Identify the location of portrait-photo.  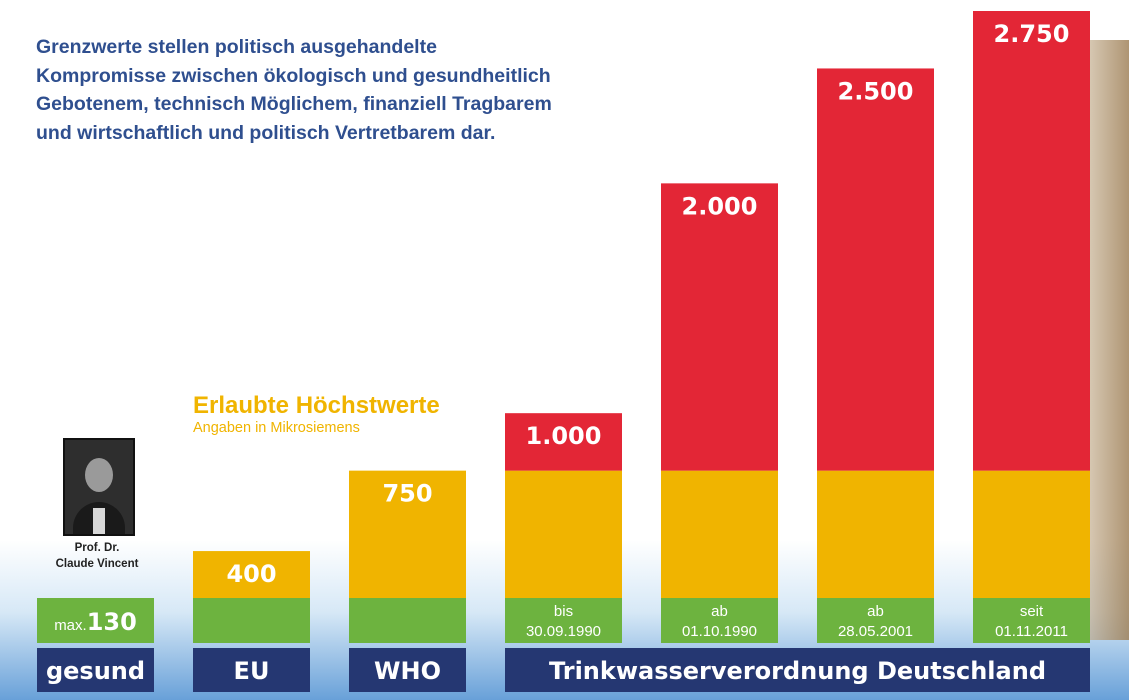
(99, 487).